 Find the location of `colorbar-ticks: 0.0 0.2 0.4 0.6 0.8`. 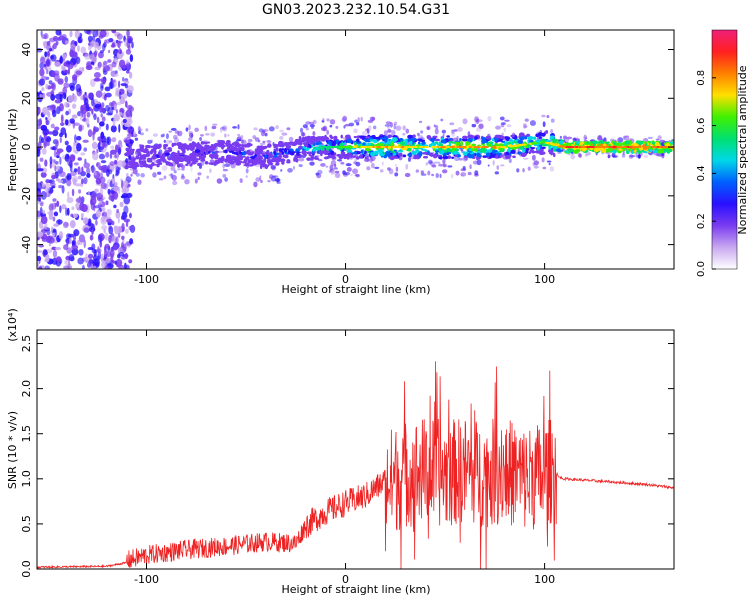

colorbar-ticks: 0.0 0.2 0.4 0.6 0.8 is located at coordinates (706, 173).